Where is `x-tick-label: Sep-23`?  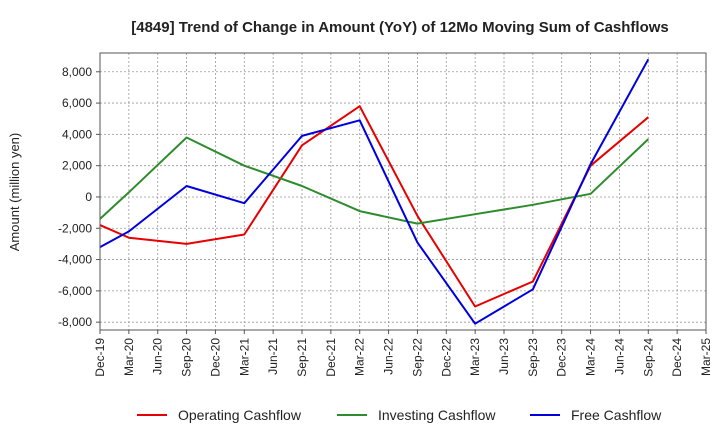
x-tick-label: Sep-23 is located at coordinates (533, 357).